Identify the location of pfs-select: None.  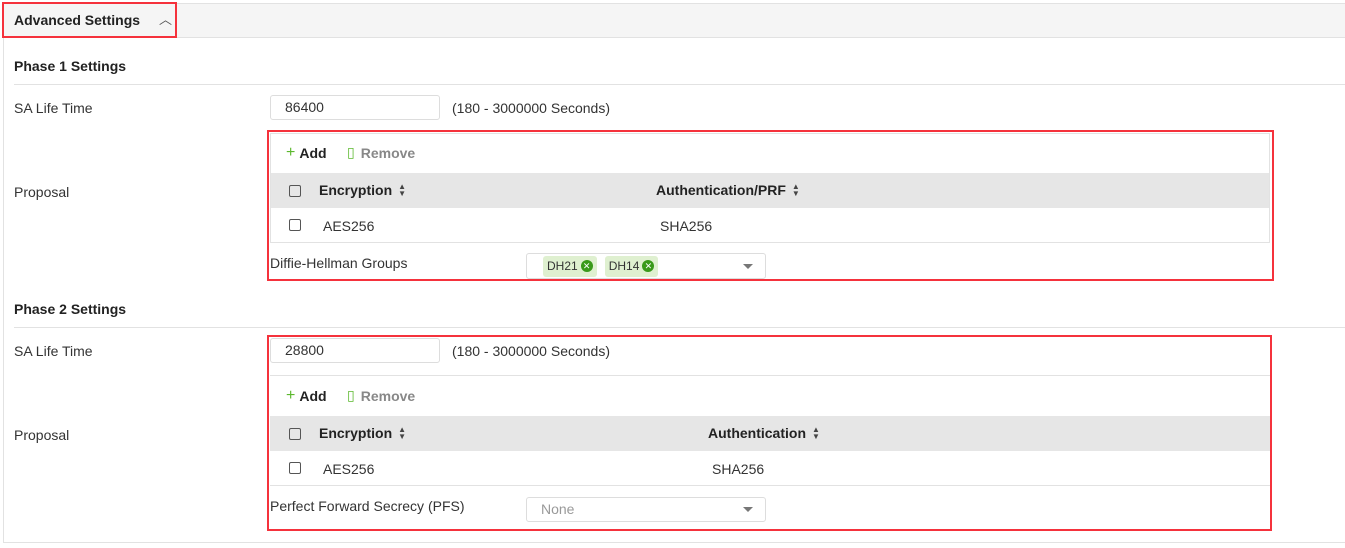
(646, 509).